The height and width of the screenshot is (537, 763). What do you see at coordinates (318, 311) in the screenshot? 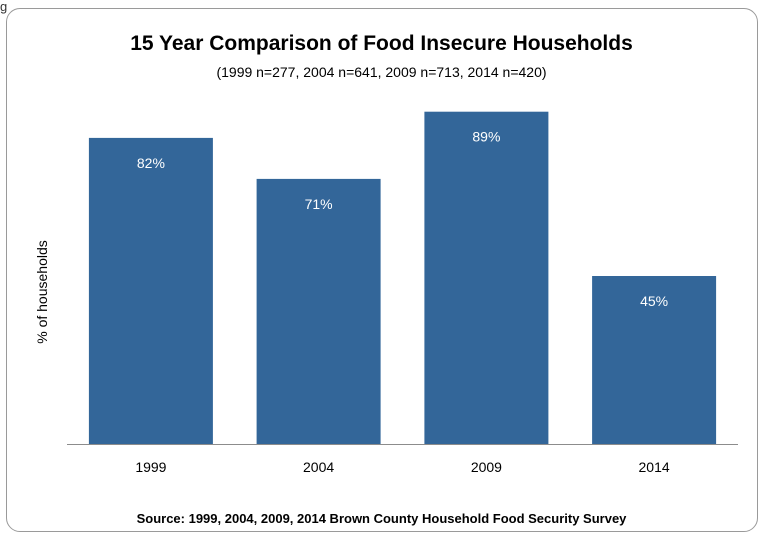
I see `bar-2004` at bounding box center [318, 311].